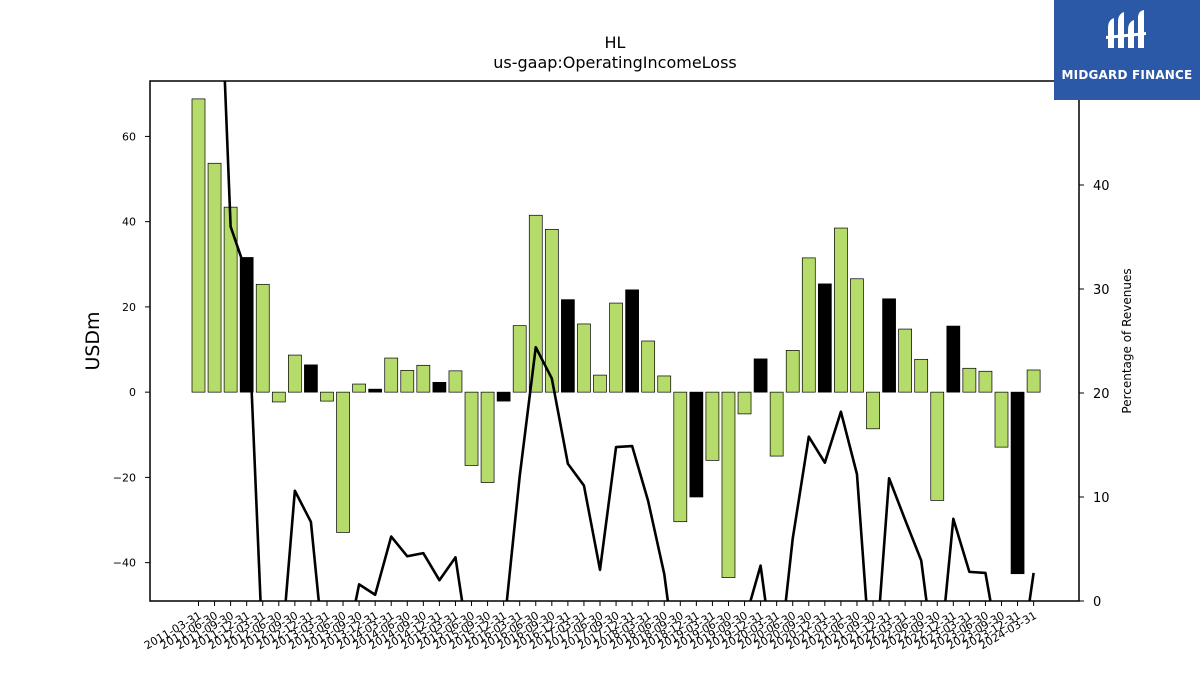 The height and width of the screenshot is (675, 1200). Describe the element at coordinates (615, 62) in the screenshot. I see `chart-subtitle: us-gaap:OperatingIncomeLoss` at that location.